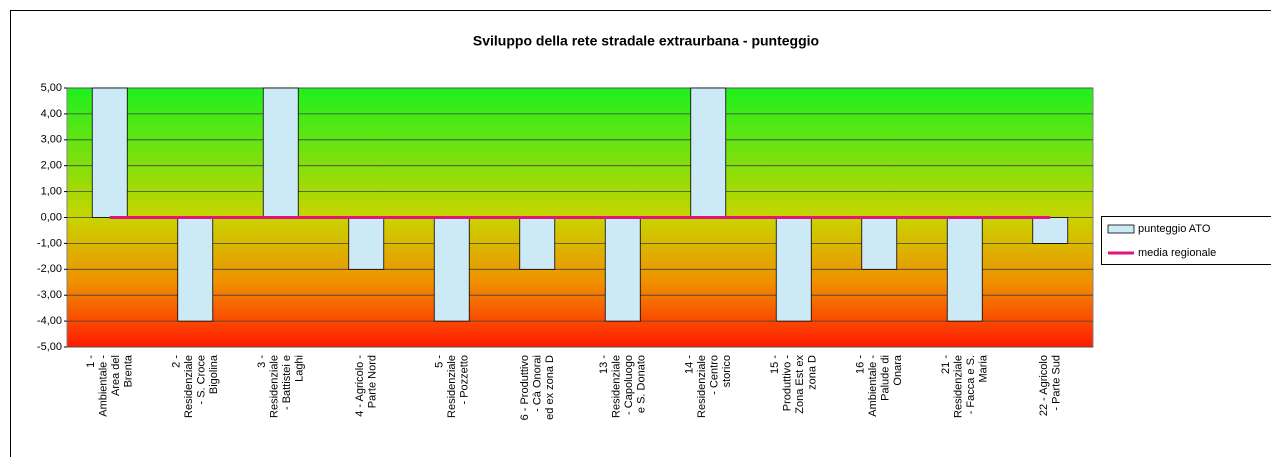  I want to click on y-tick-label: 3,00, so click(51, 140).